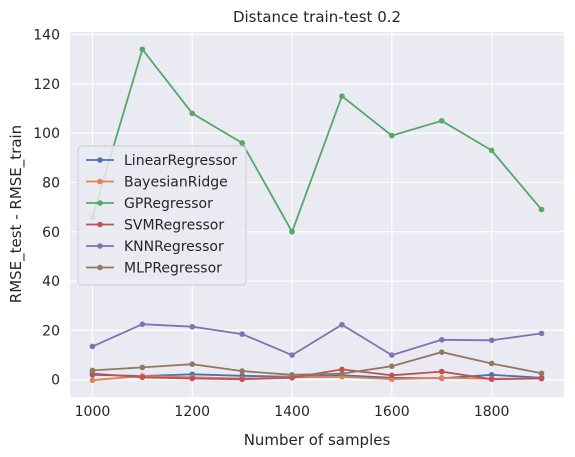 The width and height of the screenshot is (575, 457). What do you see at coordinates (392, 412) in the screenshot?
I see `x-tick-label: 1600` at bounding box center [392, 412].